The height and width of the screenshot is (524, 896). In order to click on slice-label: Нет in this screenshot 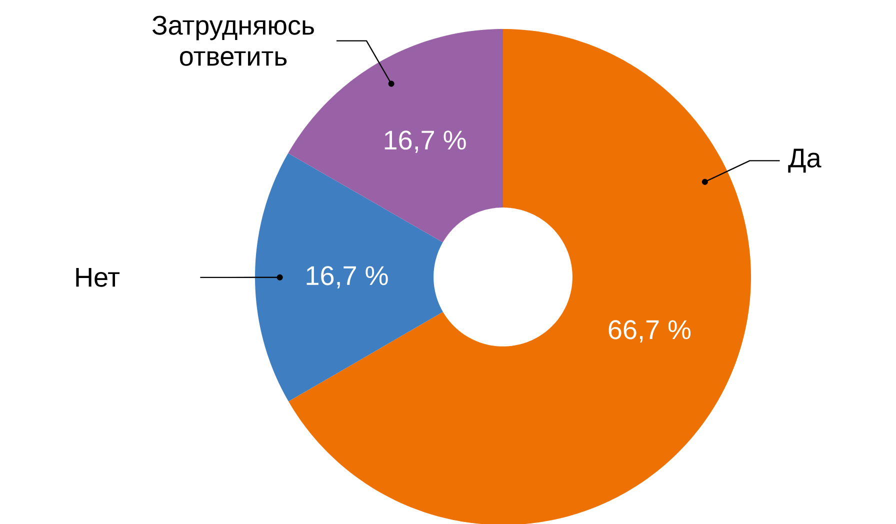, I will do `click(98, 277)`.